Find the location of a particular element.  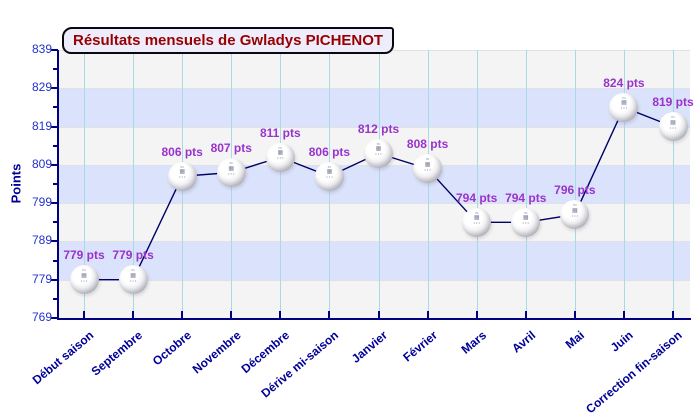

x-category-label: Février is located at coordinates (419, 346).